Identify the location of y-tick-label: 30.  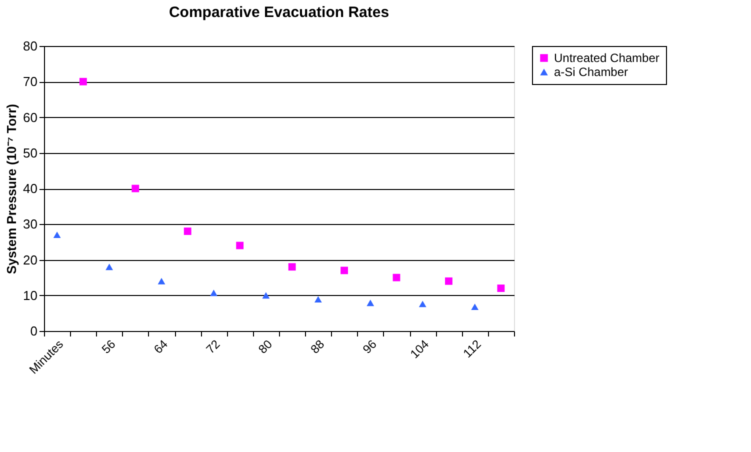
(30, 224).